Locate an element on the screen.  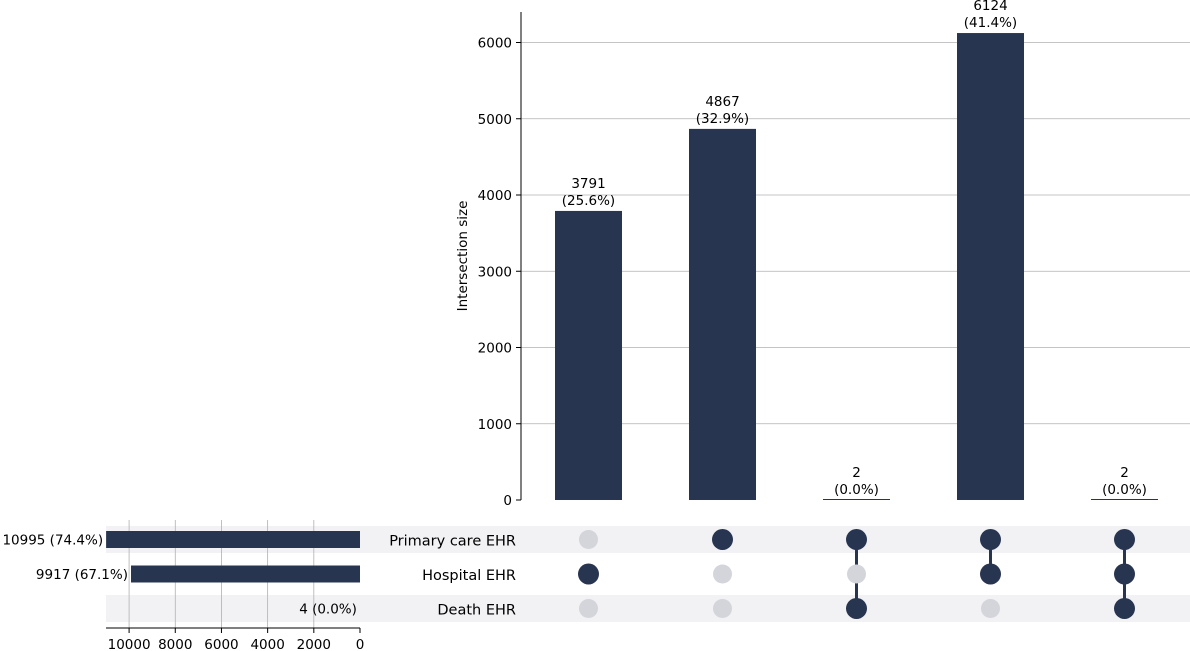
y-axis-label: Intersection size is located at coordinates (463, 256).